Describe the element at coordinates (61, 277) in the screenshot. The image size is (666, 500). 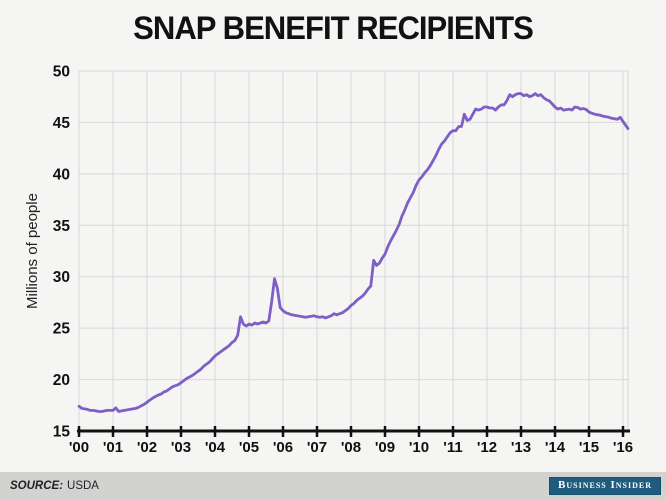
I see `y-tick-label: 30` at that location.